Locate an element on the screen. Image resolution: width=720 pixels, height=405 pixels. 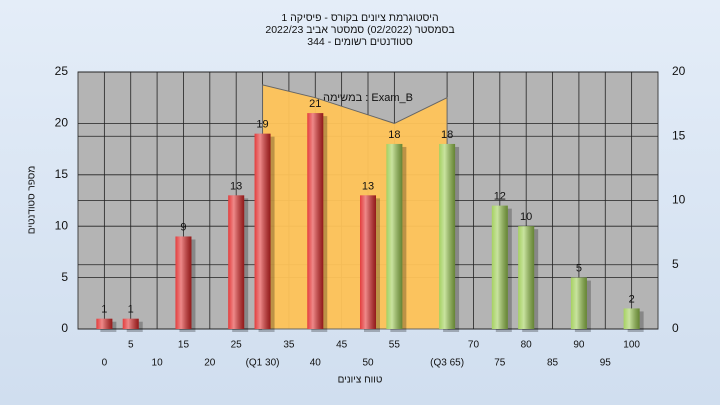
x-tick-label: 40 is located at coordinates (316, 363).